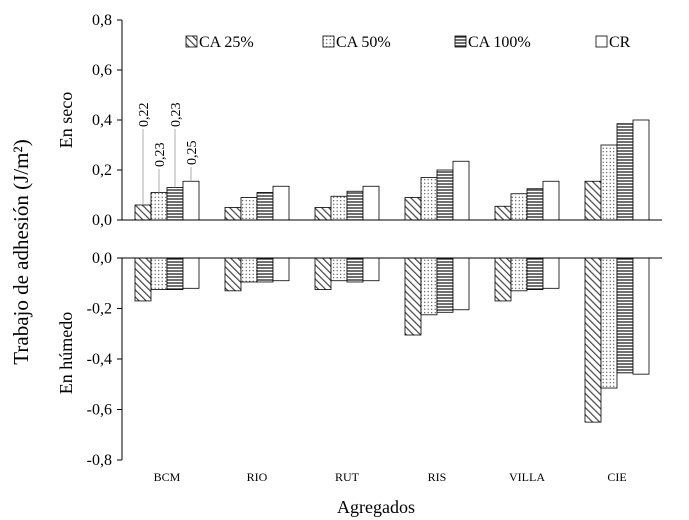 The width and height of the screenshot is (689, 520). Describe the element at coordinates (355, 270) in the screenshot. I see `bar-wet-rut-ca-100pct` at that location.